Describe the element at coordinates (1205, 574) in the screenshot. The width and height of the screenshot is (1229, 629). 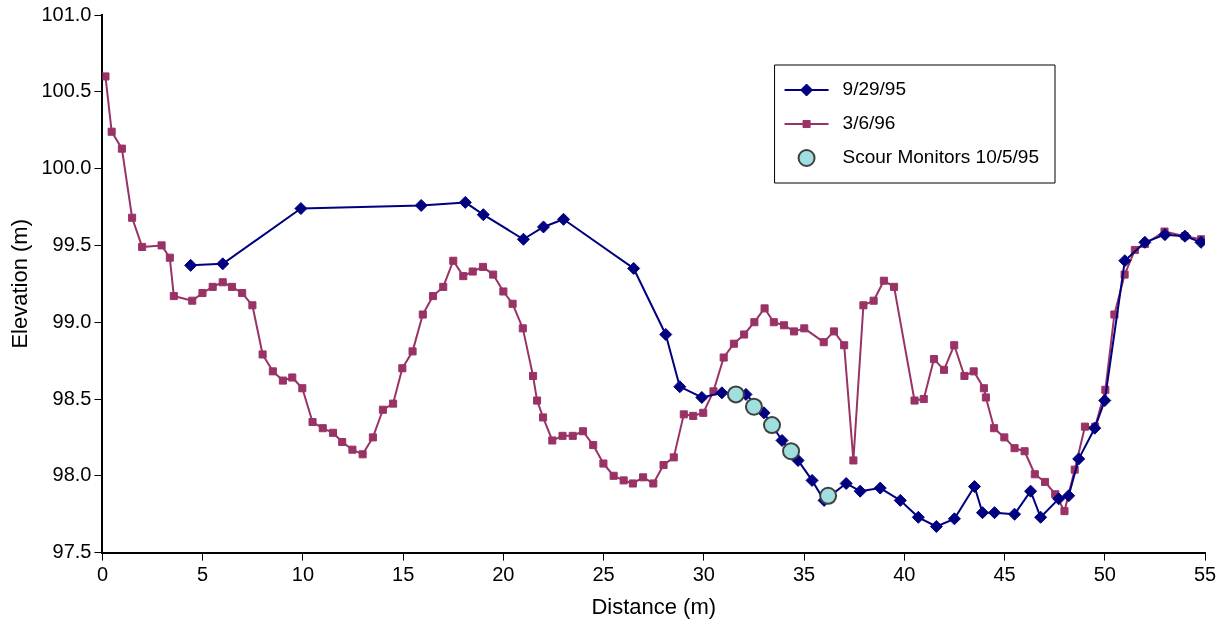
I see `x-tick-label: 55` at that location.